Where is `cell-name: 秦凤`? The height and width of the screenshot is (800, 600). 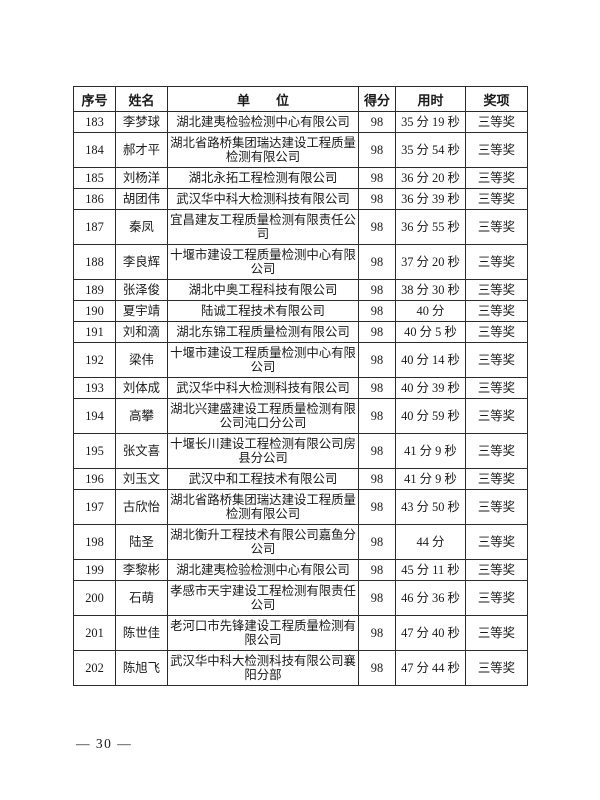
cell-name: 秦凤 is located at coordinates (141, 227).